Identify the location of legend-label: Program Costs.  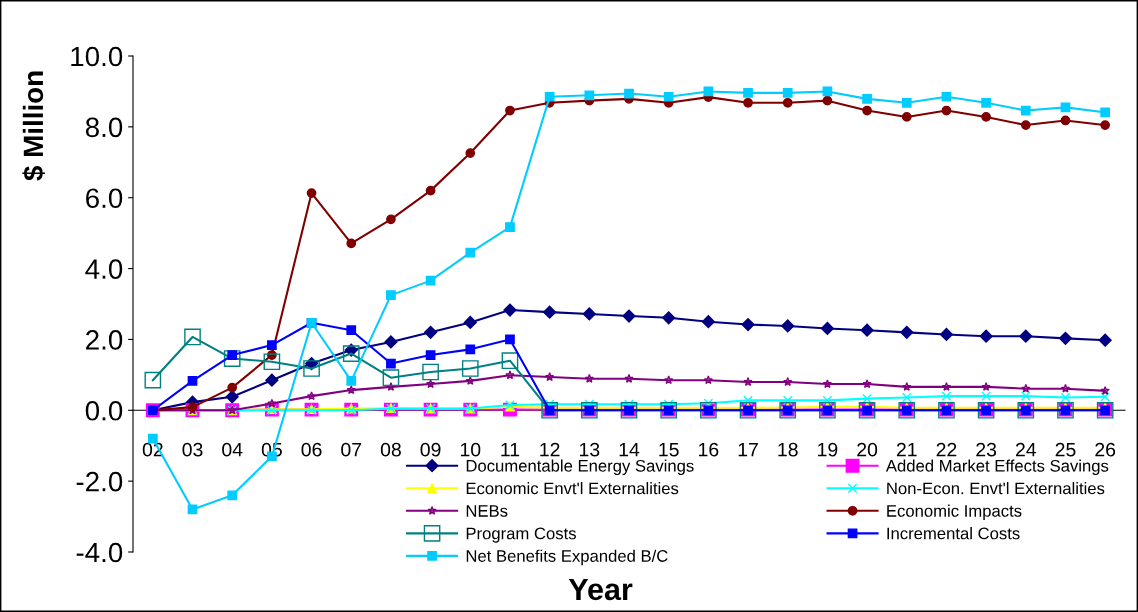
(521, 535).